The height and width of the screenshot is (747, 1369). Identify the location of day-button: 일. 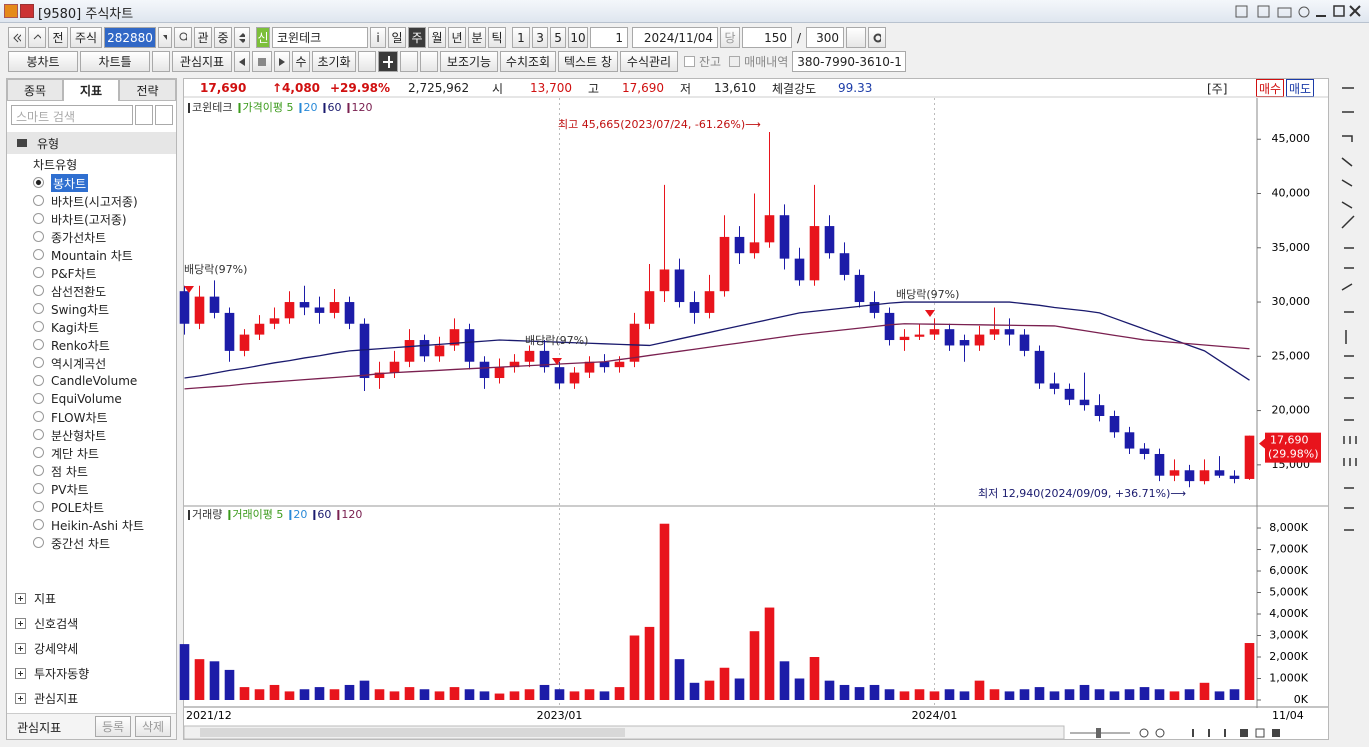
(397, 37).